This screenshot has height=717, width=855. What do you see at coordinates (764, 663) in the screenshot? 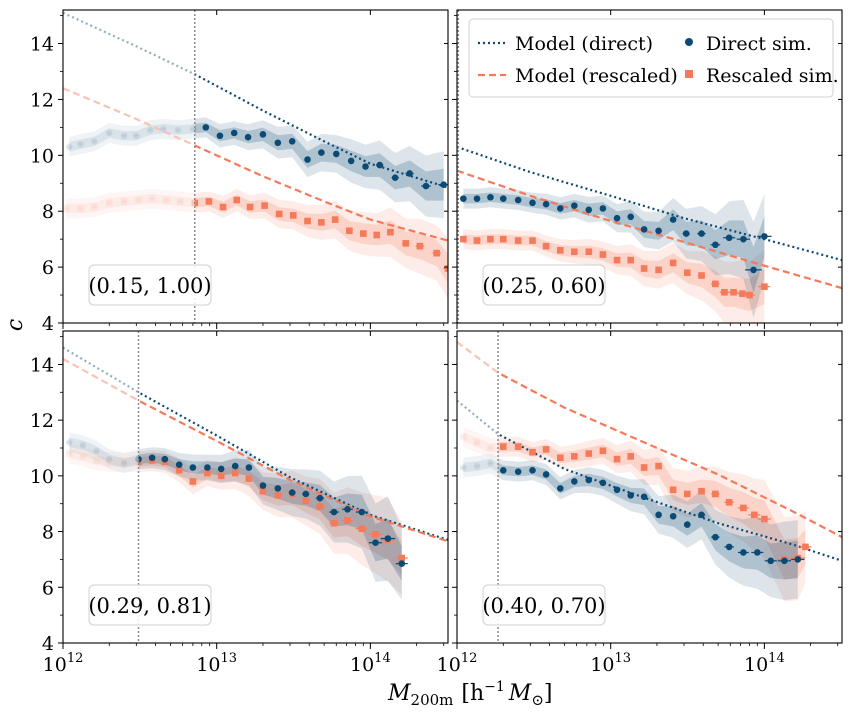
I see `x-tick-label: 1014` at bounding box center [764, 663].